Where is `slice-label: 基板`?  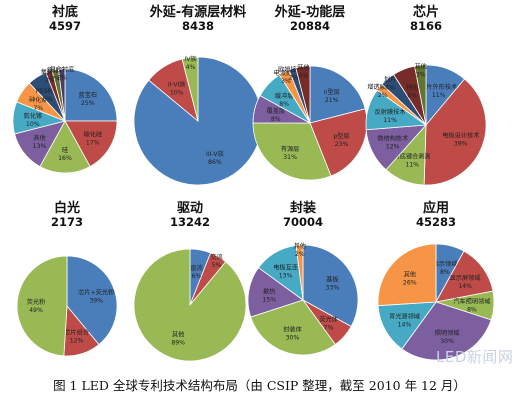
slice-label: 基板 is located at coordinates (332, 280).